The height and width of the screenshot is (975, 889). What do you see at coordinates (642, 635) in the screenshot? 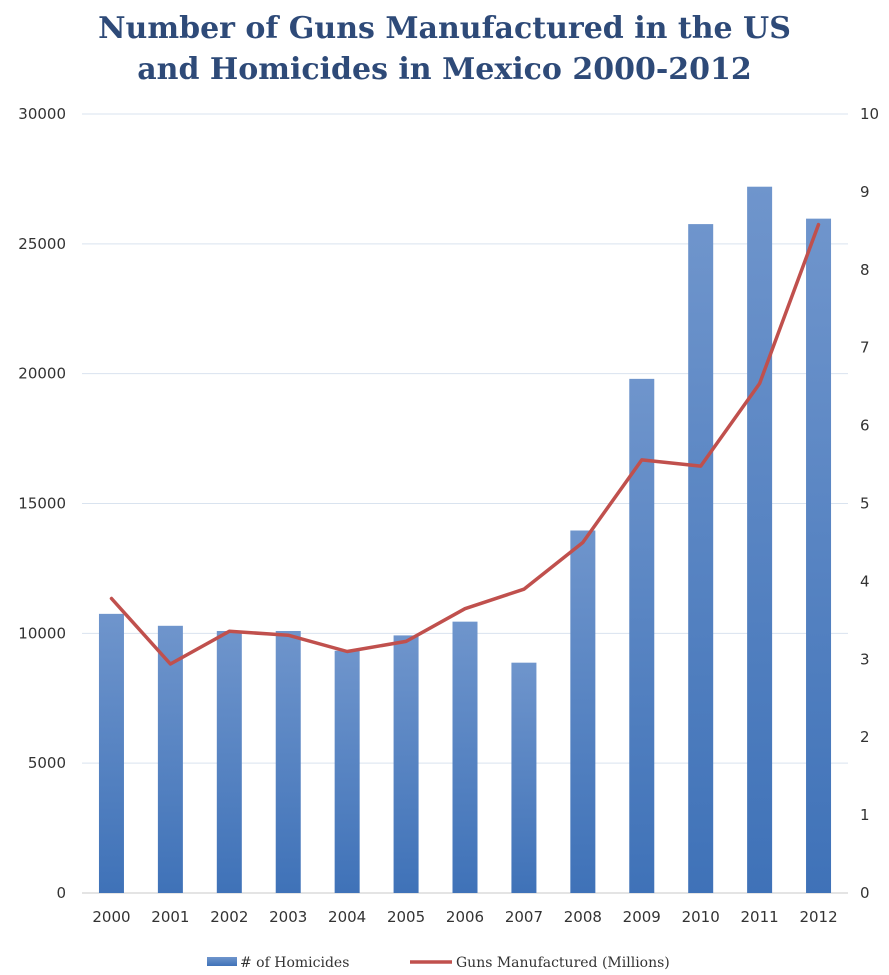
I see `bar-2009` at bounding box center [642, 635].